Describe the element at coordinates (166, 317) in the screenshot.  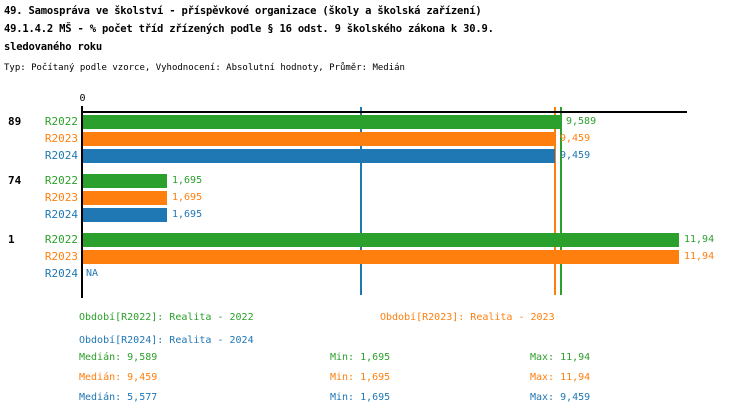
I see `legend-item-r2022: Období[R2022]: Realita - 2022` at that location.